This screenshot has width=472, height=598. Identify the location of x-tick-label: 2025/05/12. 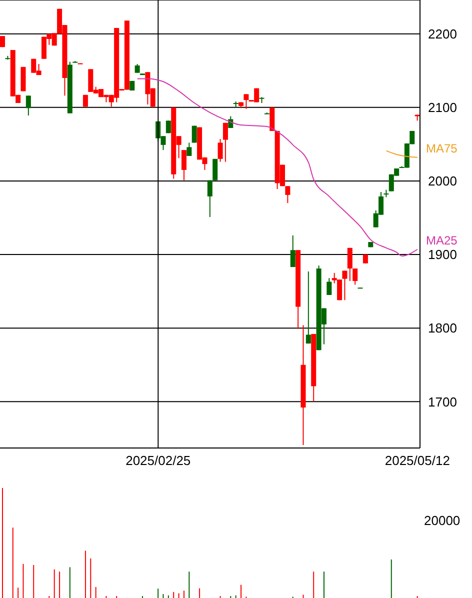
(417, 460).